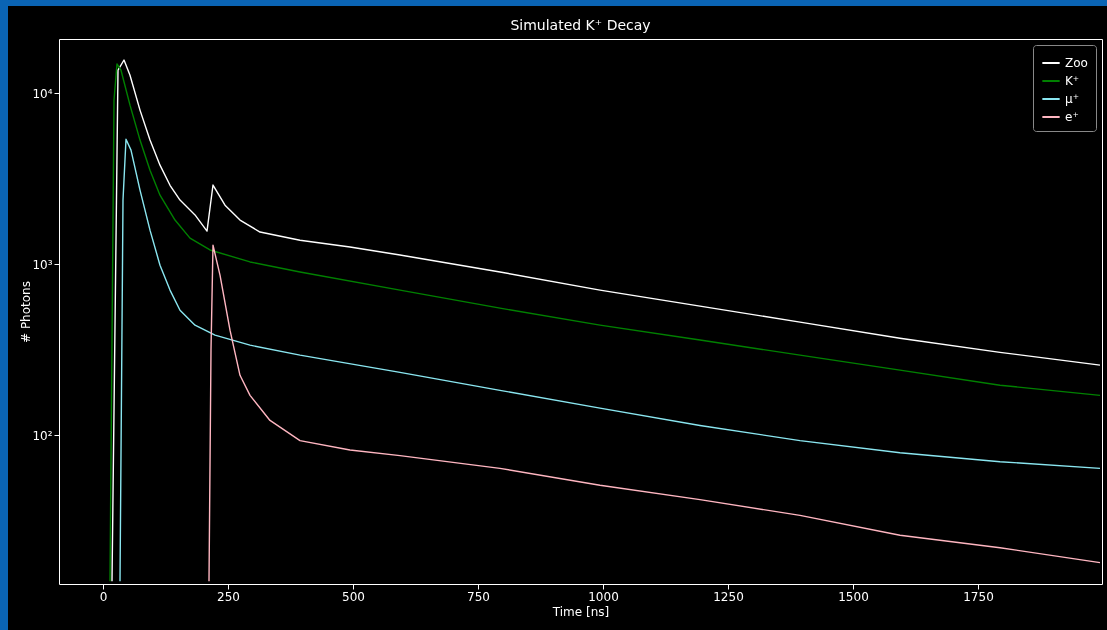 Image resolution: width=1107 pixels, height=630 pixels. What do you see at coordinates (853, 596) in the screenshot?
I see `x-tick-label: 1500` at bounding box center [853, 596].